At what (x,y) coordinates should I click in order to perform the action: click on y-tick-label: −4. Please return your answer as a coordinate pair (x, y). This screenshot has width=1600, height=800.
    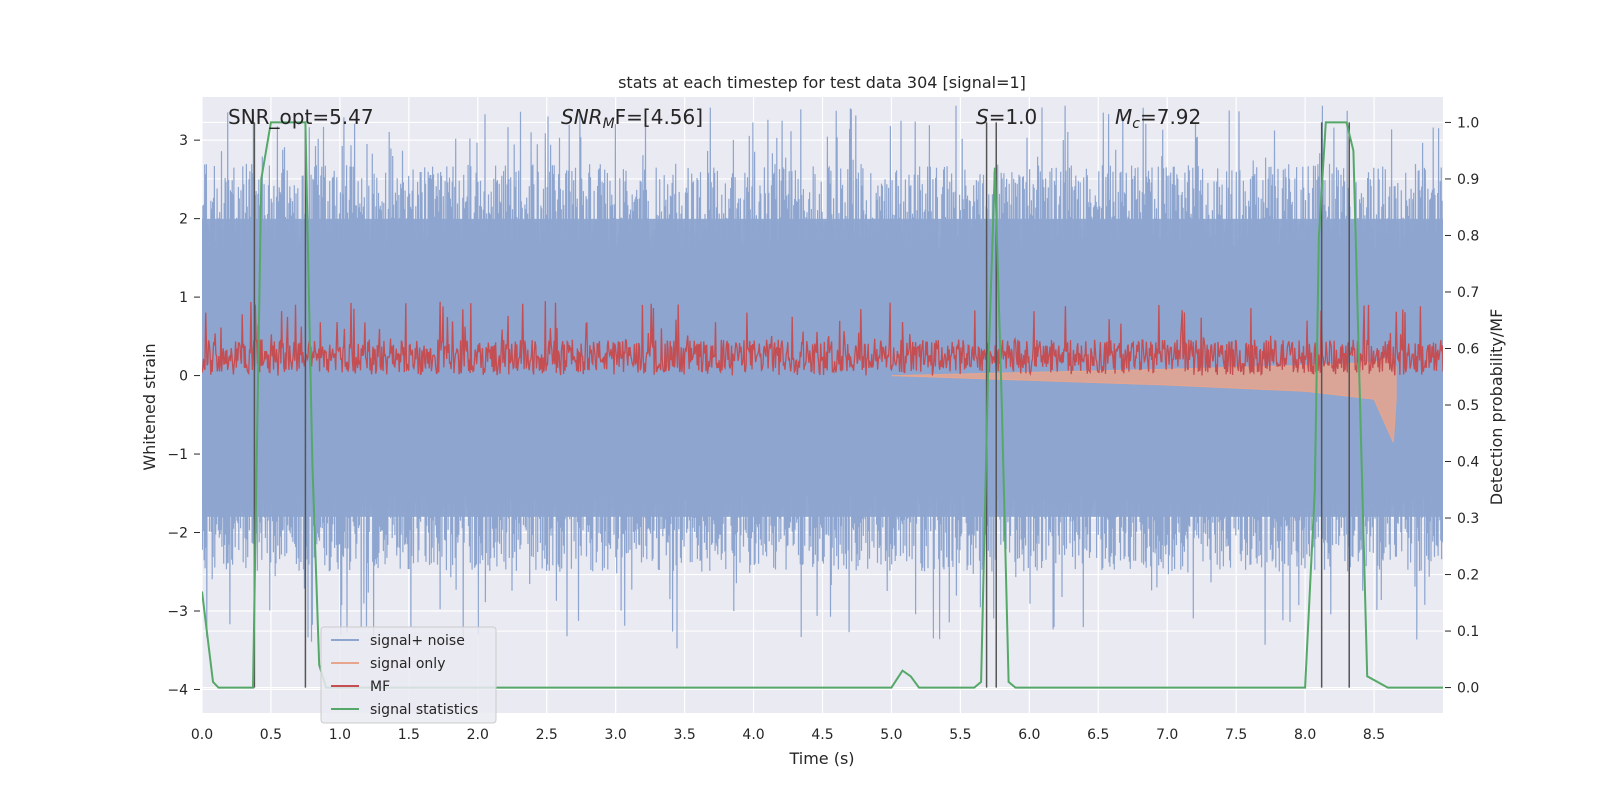
    Looking at the image, I should click on (177, 690).